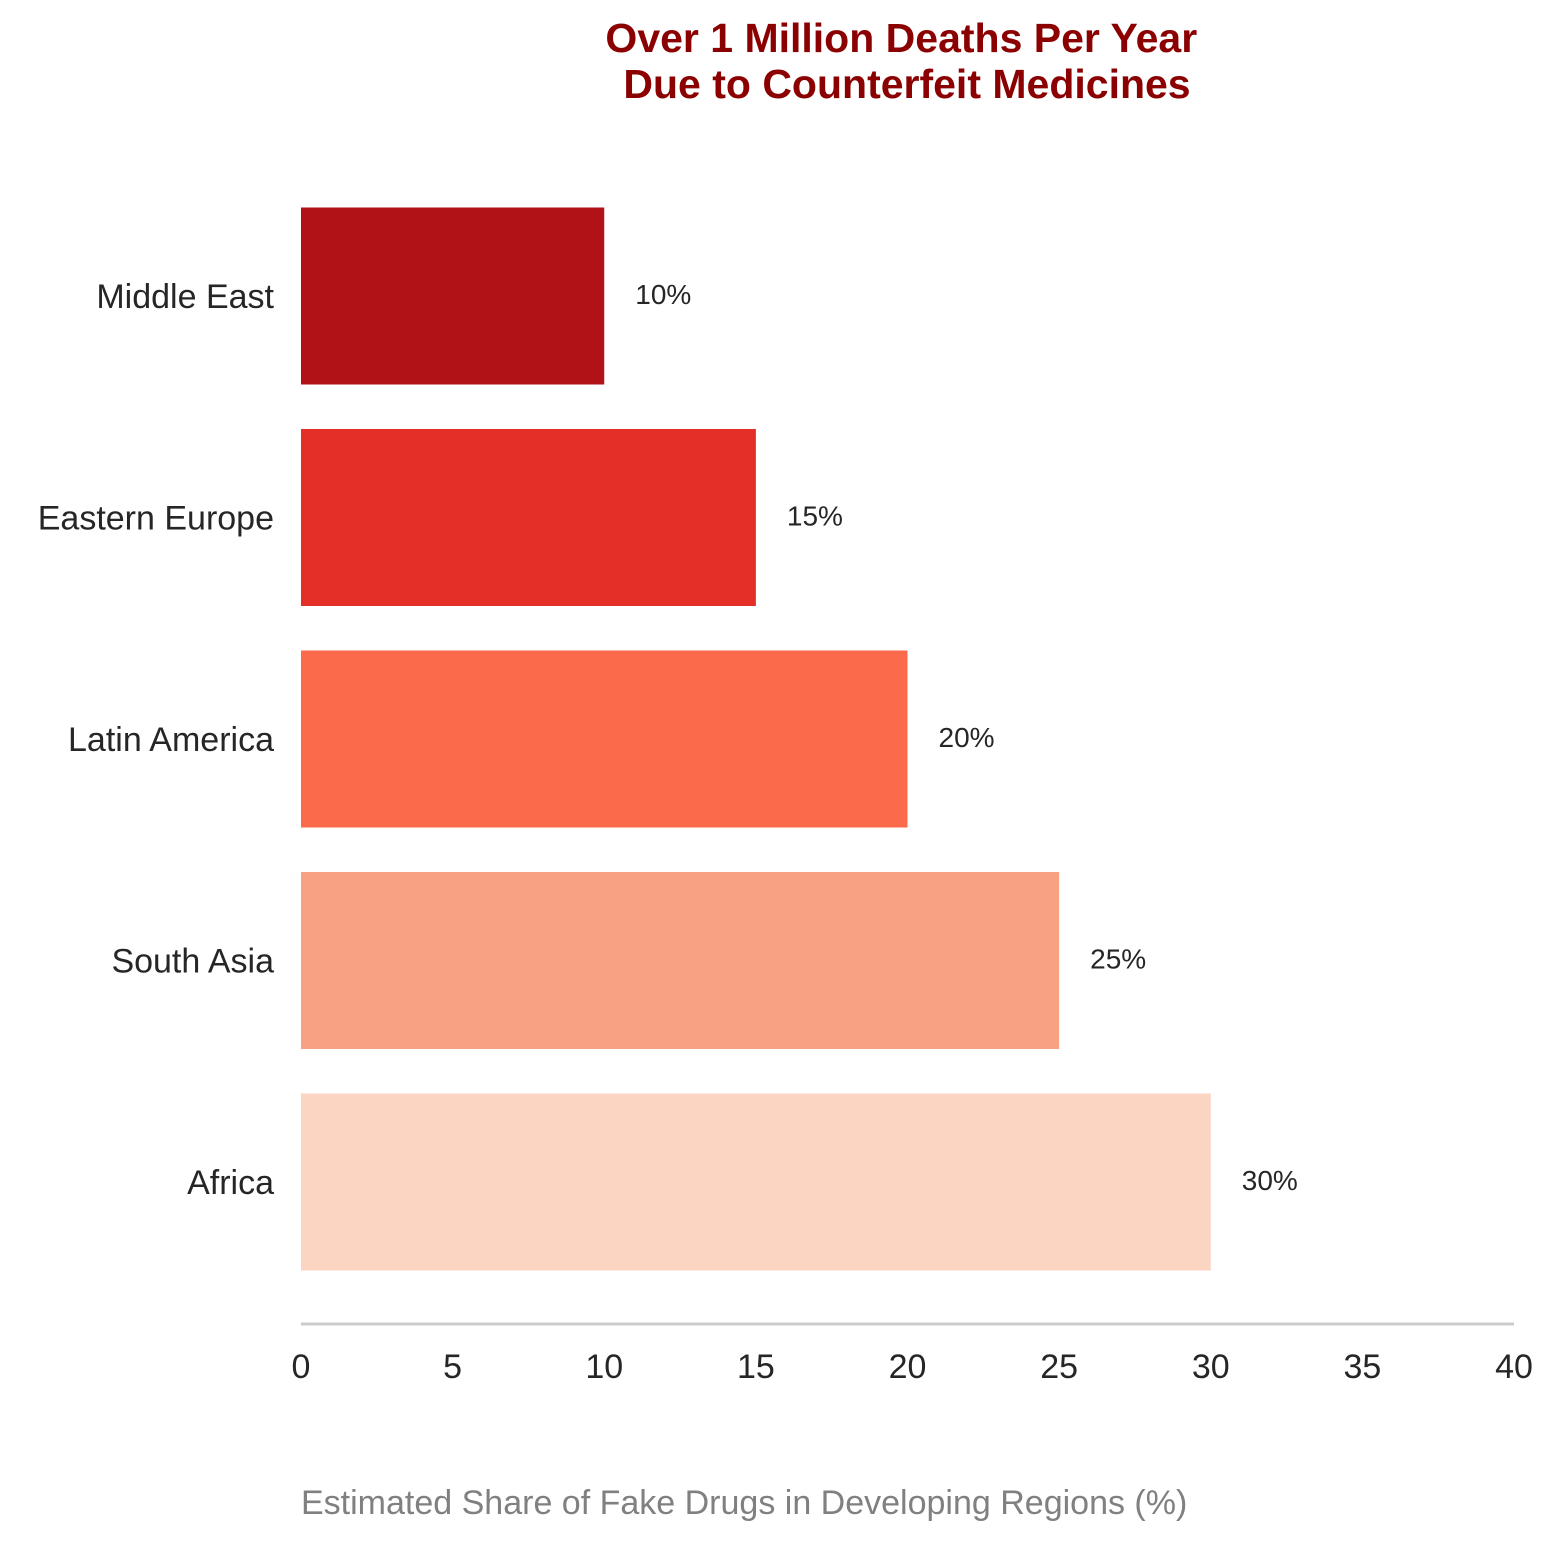 Image resolution: width=1553 pixels, height=1543 pixels. Describe the element at coordinates (604, 739) in the screenshot. I see `bar-latin-america` at that location.